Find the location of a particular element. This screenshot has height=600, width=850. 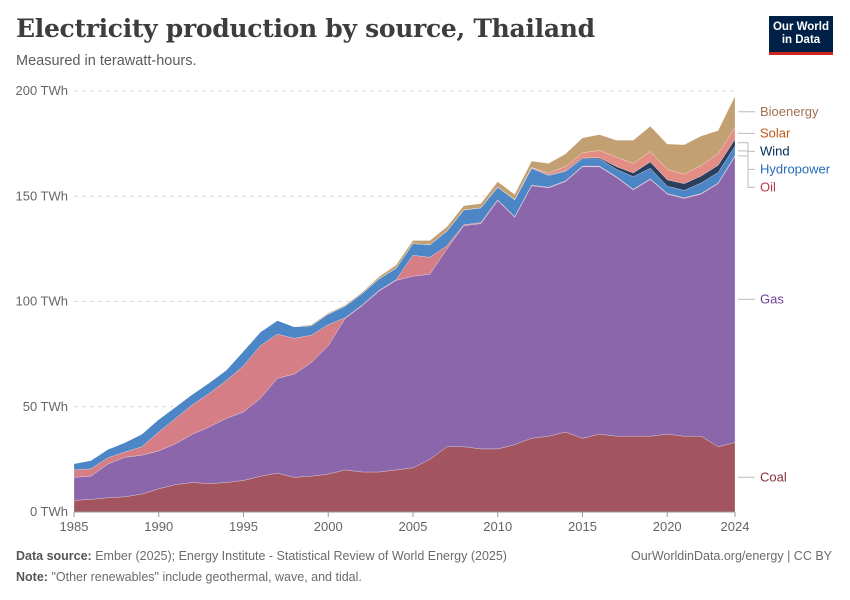

x-tick-label: 1985 is located at coordinates (74, 526).